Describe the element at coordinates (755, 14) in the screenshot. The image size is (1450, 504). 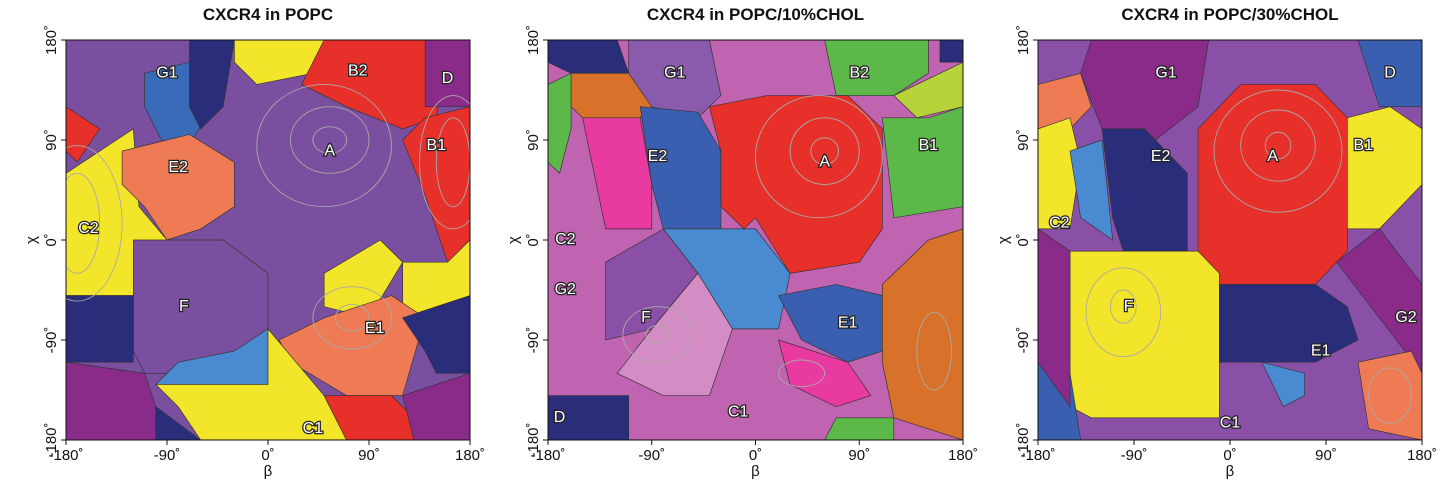
I see `chart-title: CXCR4 in POPC/10%CHOL` at that location.